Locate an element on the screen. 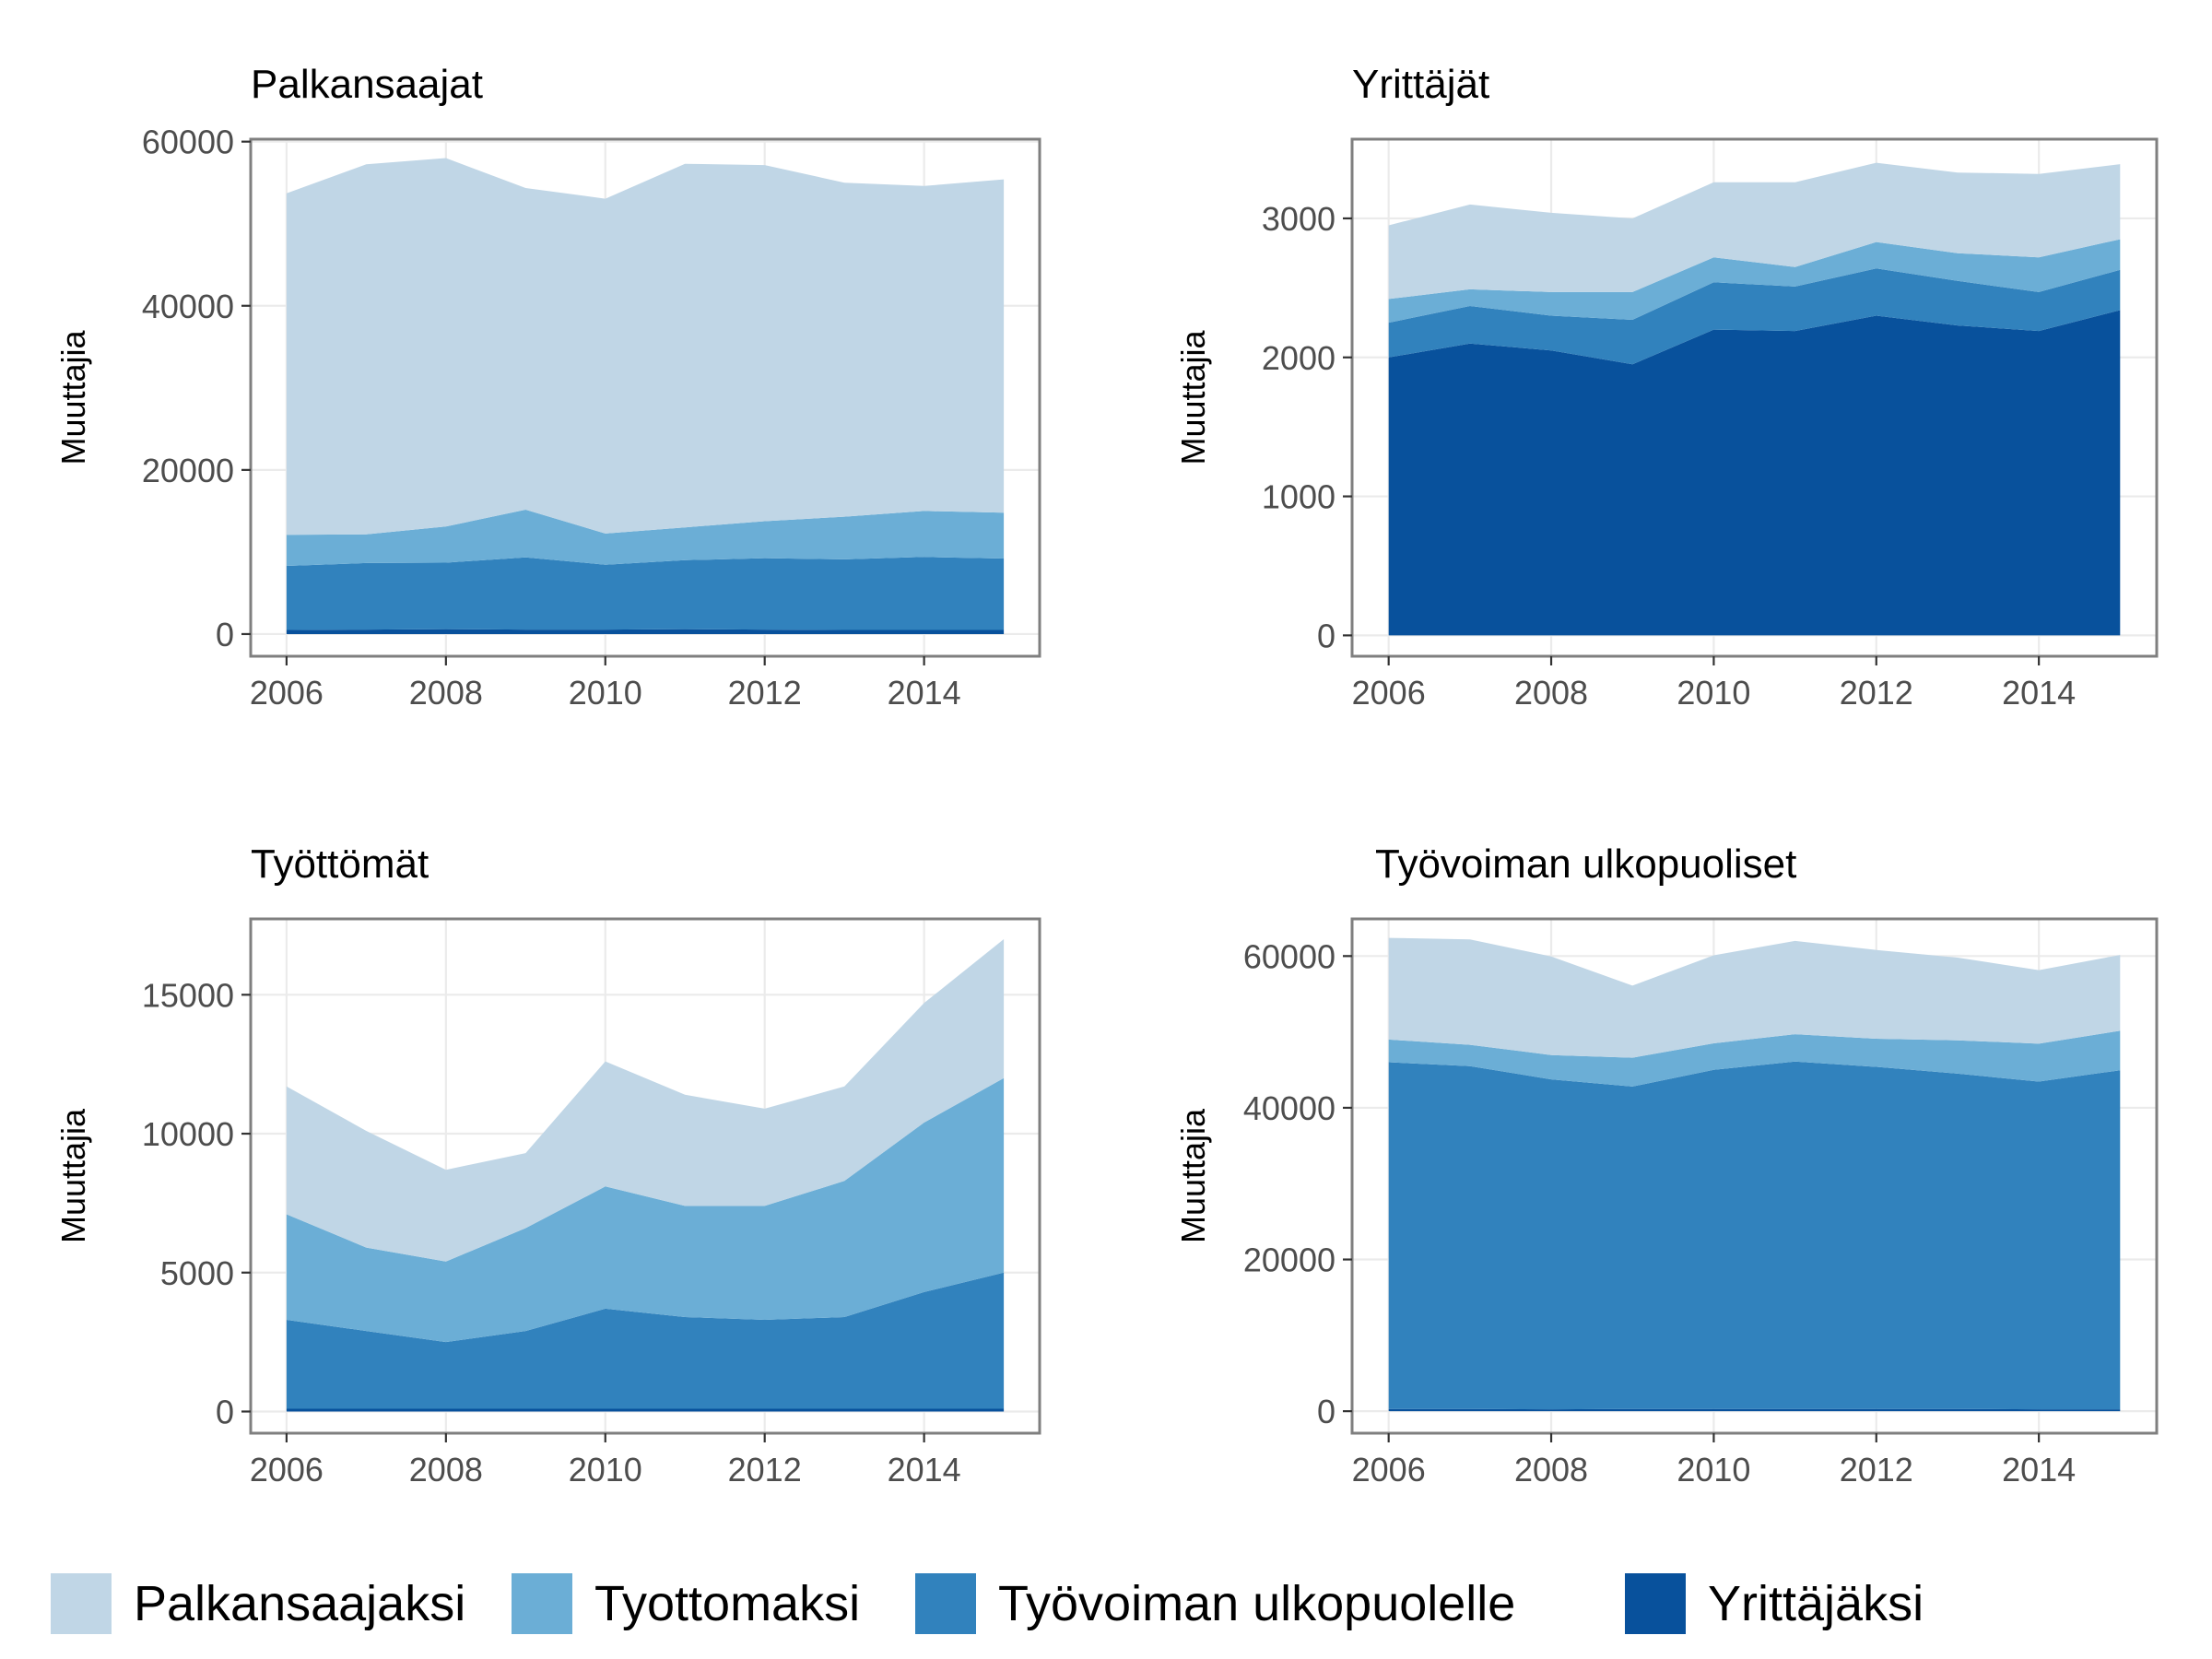  legend-item-tyottomaksi: Tyottomaksi is located at coordinates (686, 1604).